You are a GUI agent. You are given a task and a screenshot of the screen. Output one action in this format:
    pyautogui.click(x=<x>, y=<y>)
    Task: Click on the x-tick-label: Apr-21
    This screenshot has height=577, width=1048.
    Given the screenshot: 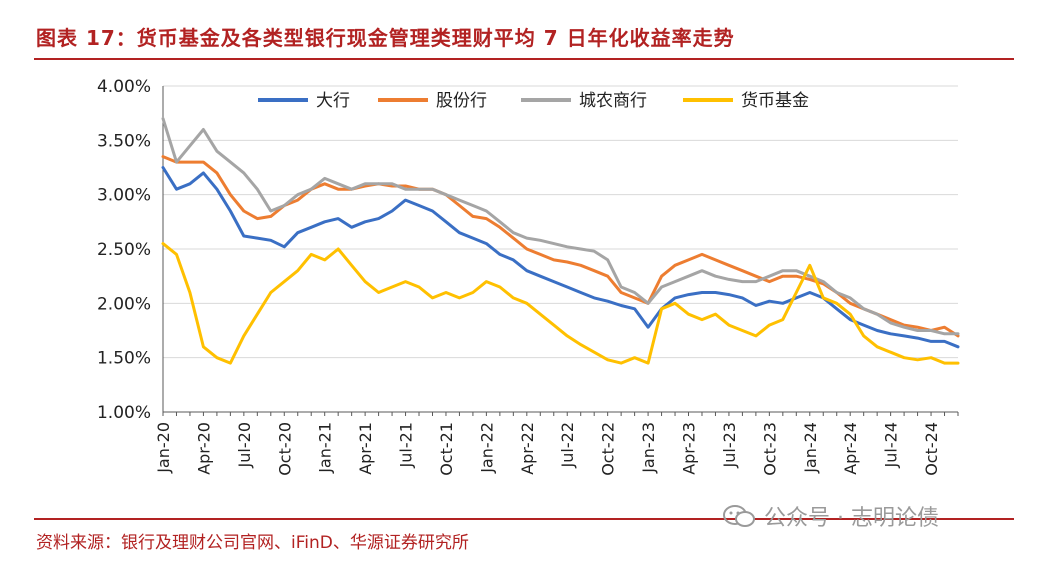 What is the action you would take?
    pyautogui.click(x=365, y=448)
    